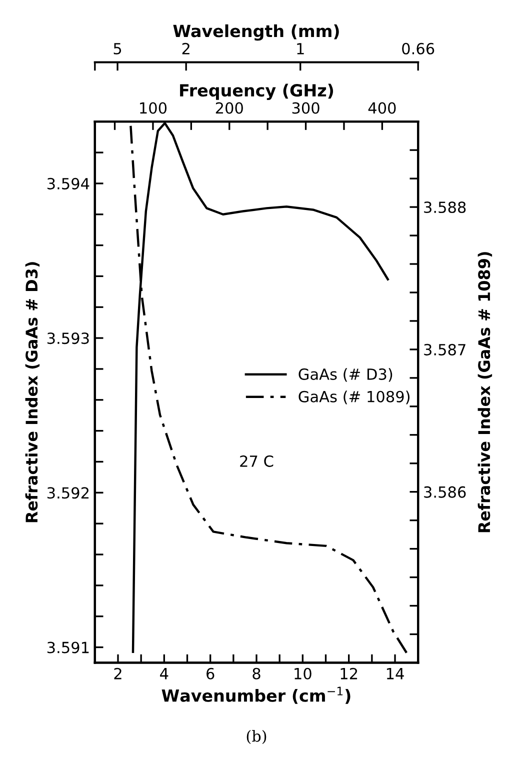 The image size is (513, 760). Describe the element at coordinates (68, 338) in the screenshot. I see `y-tick-label: 3.593` at that location.